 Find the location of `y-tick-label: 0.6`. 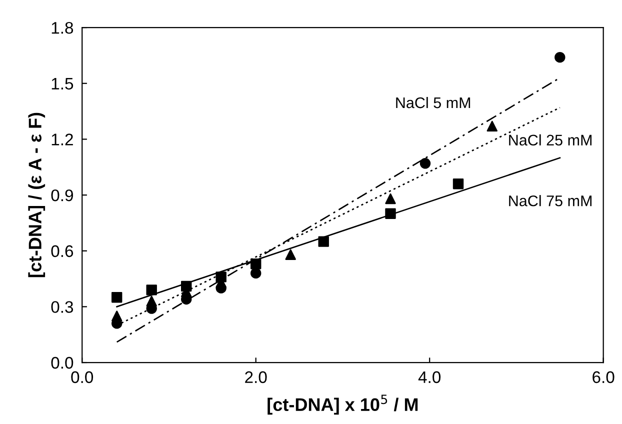

y-tick-label: 0.6 is located at coordinates (62, 251).